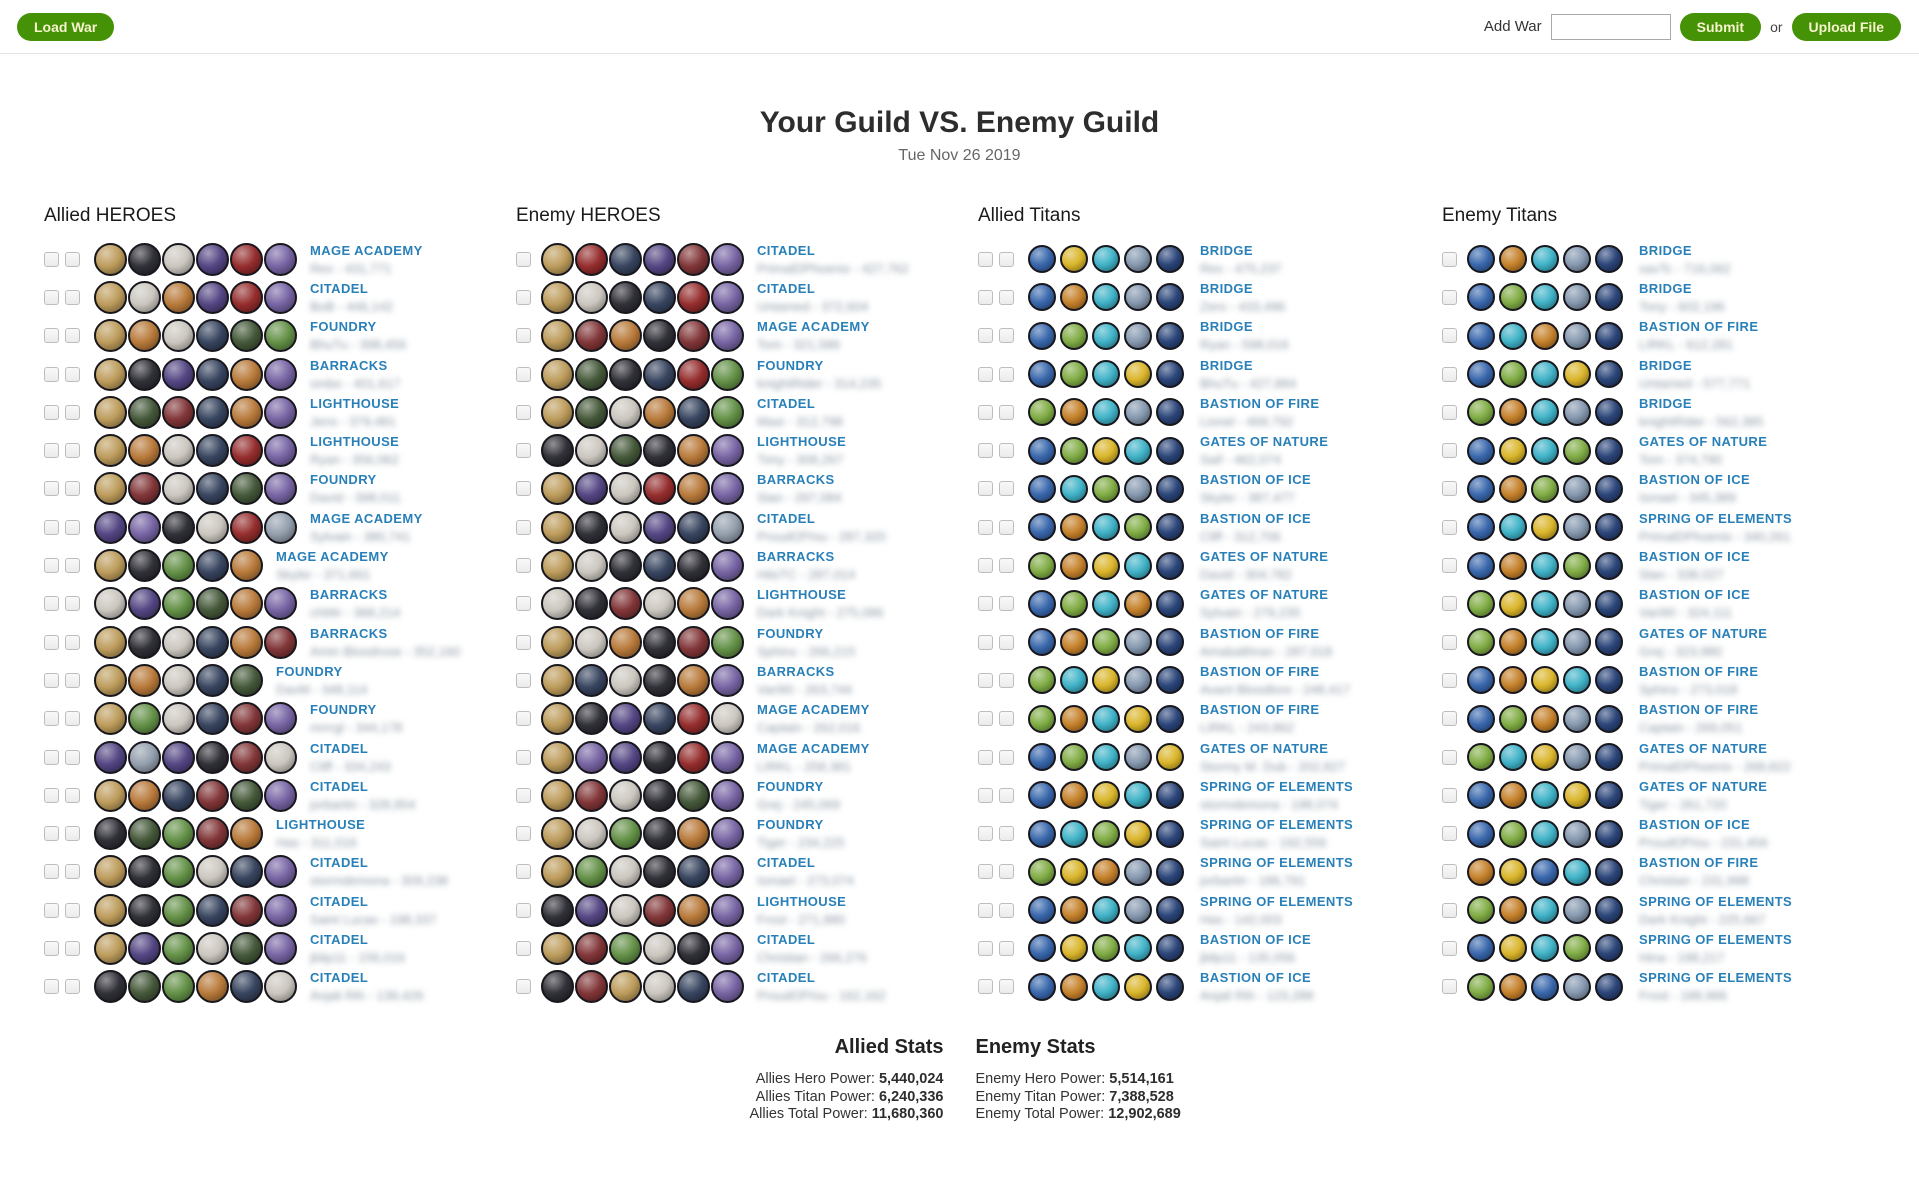 The image size is (1919, 1199). What do you see at coordinates (1846, 26) in the screenshot?
I see `upload-file-button: Upload File` at bounding box center [1846, 26].